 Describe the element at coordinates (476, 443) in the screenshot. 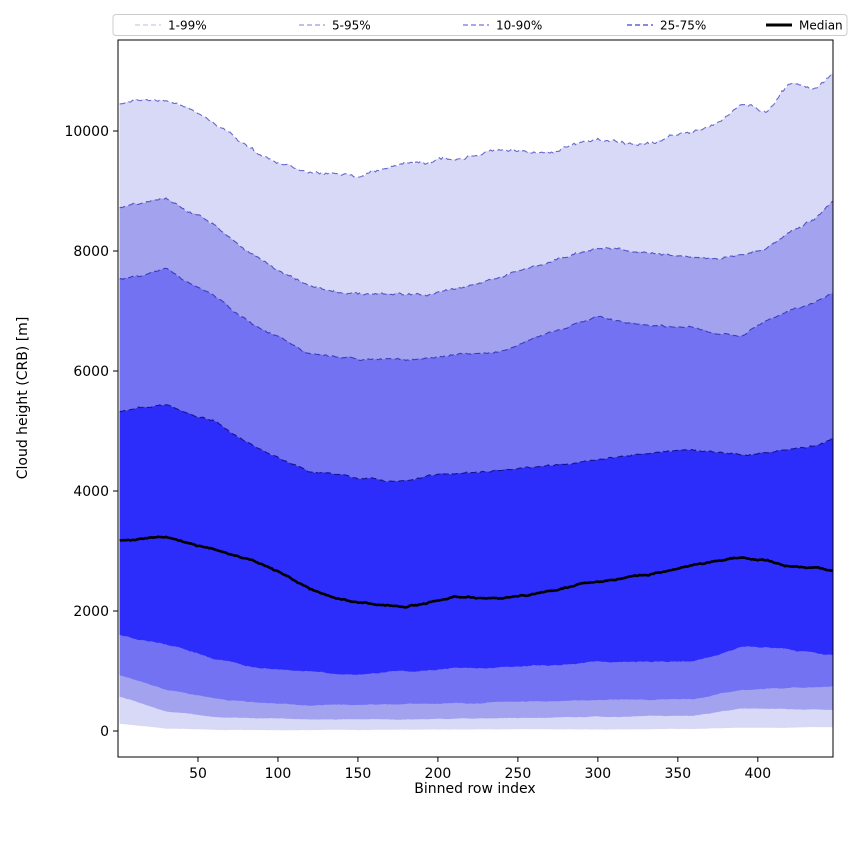

I see `percentile-line-p75` at that location.